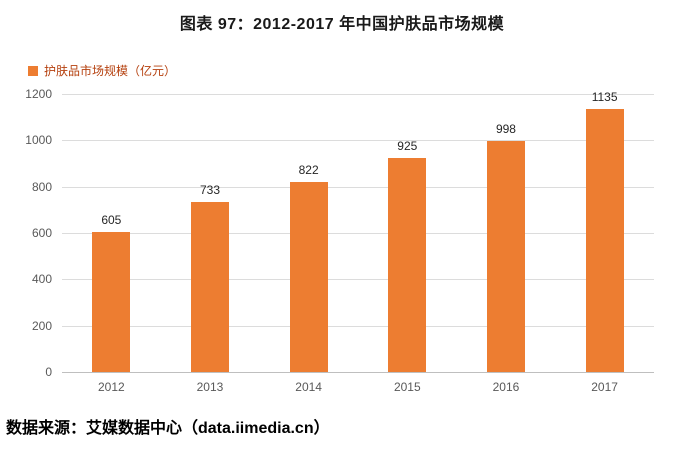  I want to click on bar-column: 998, so click(505, 246).